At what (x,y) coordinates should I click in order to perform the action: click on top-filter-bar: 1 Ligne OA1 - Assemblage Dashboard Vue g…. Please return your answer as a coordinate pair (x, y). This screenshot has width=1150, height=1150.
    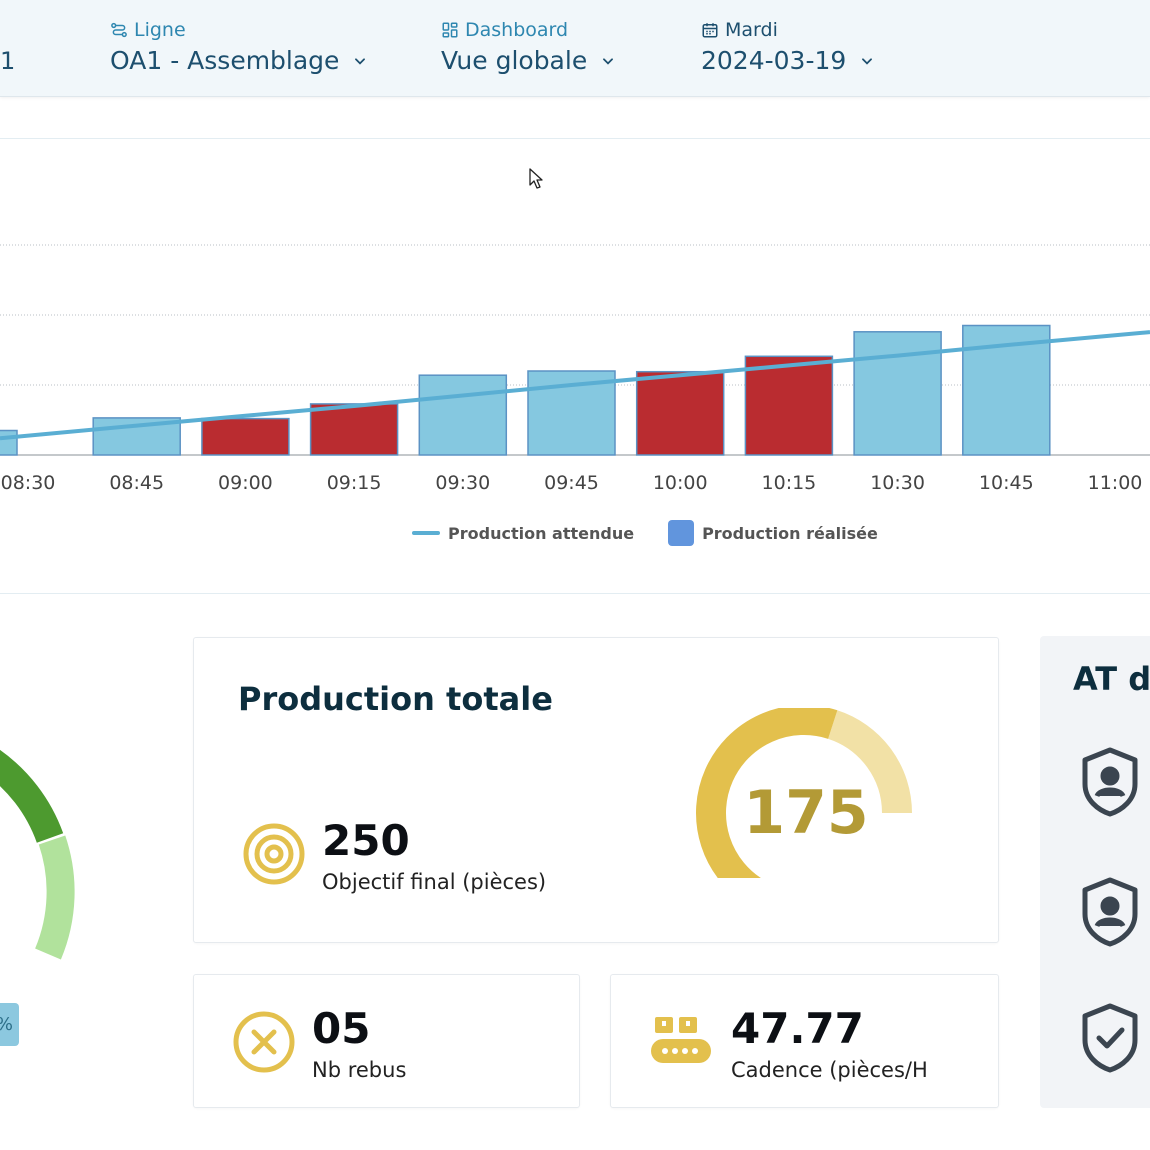
    Looking at the image, I should click on (575, 48).